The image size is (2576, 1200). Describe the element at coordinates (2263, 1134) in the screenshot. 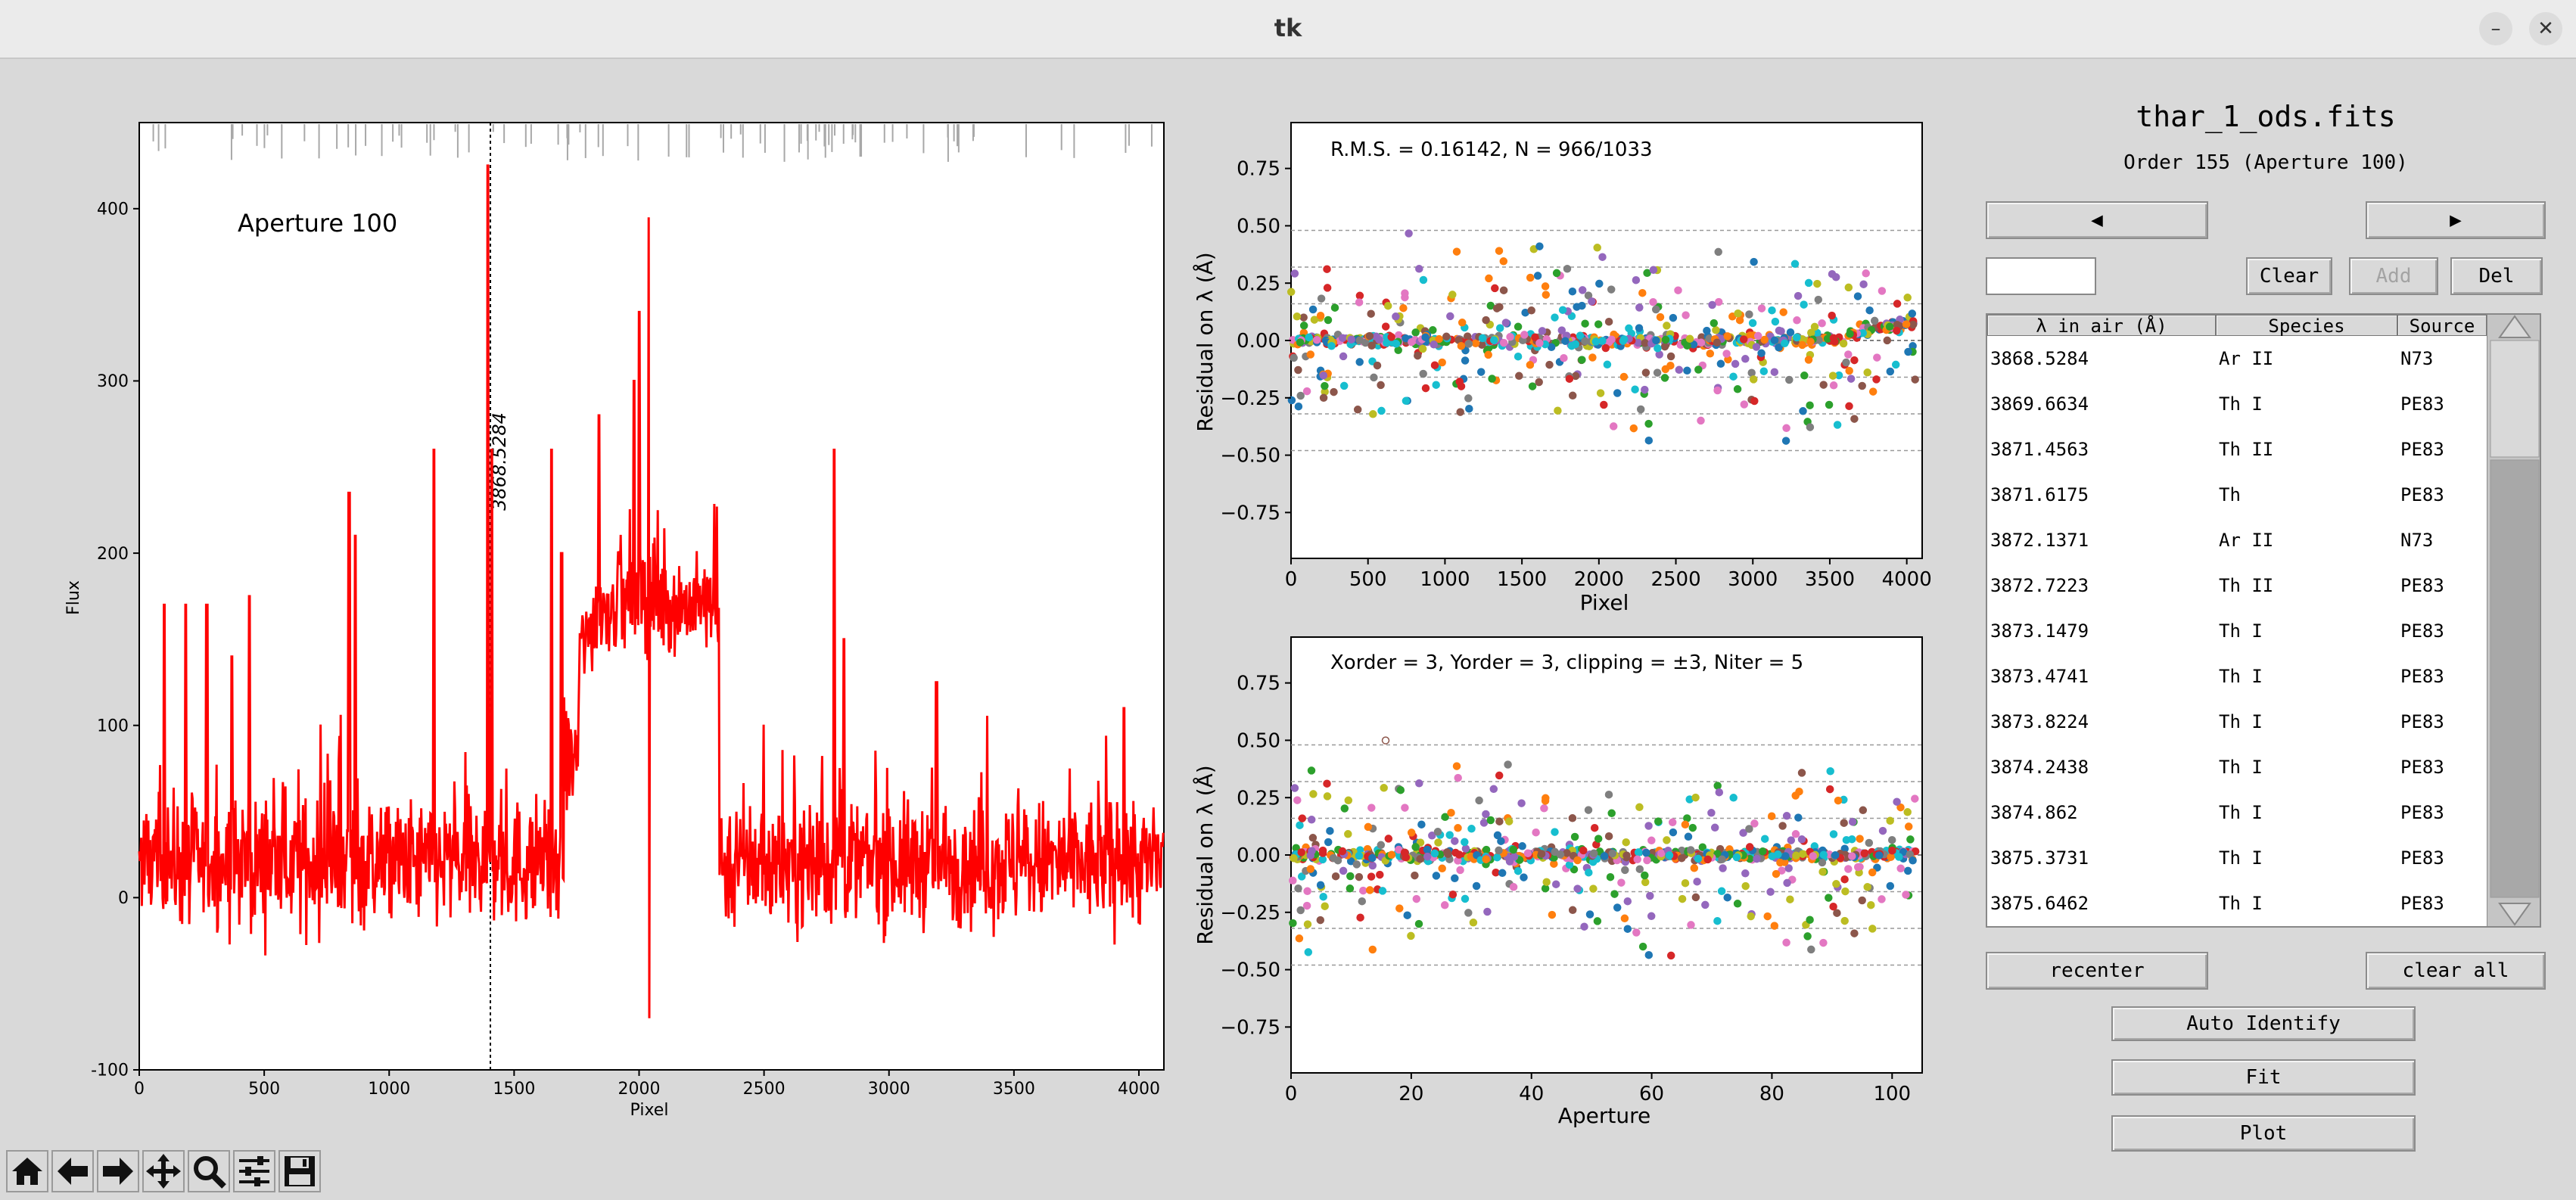

I see `plot-button: Plot` at that location.